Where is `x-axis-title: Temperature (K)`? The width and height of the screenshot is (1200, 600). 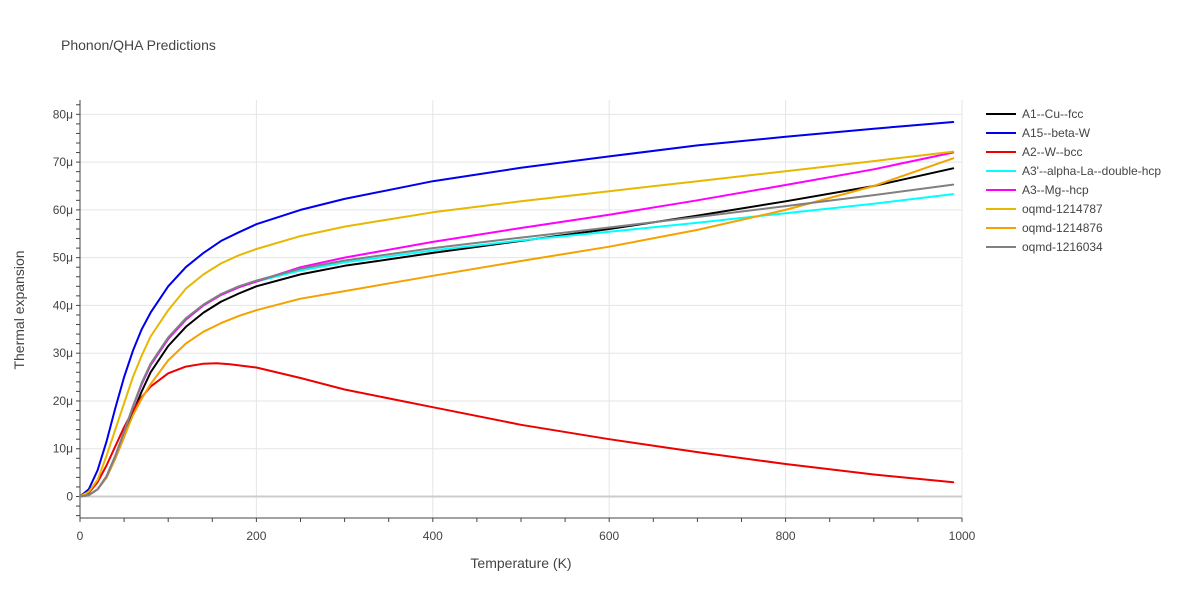
x-axis-title: Temperature (K) is located at coordinates (520, 563).